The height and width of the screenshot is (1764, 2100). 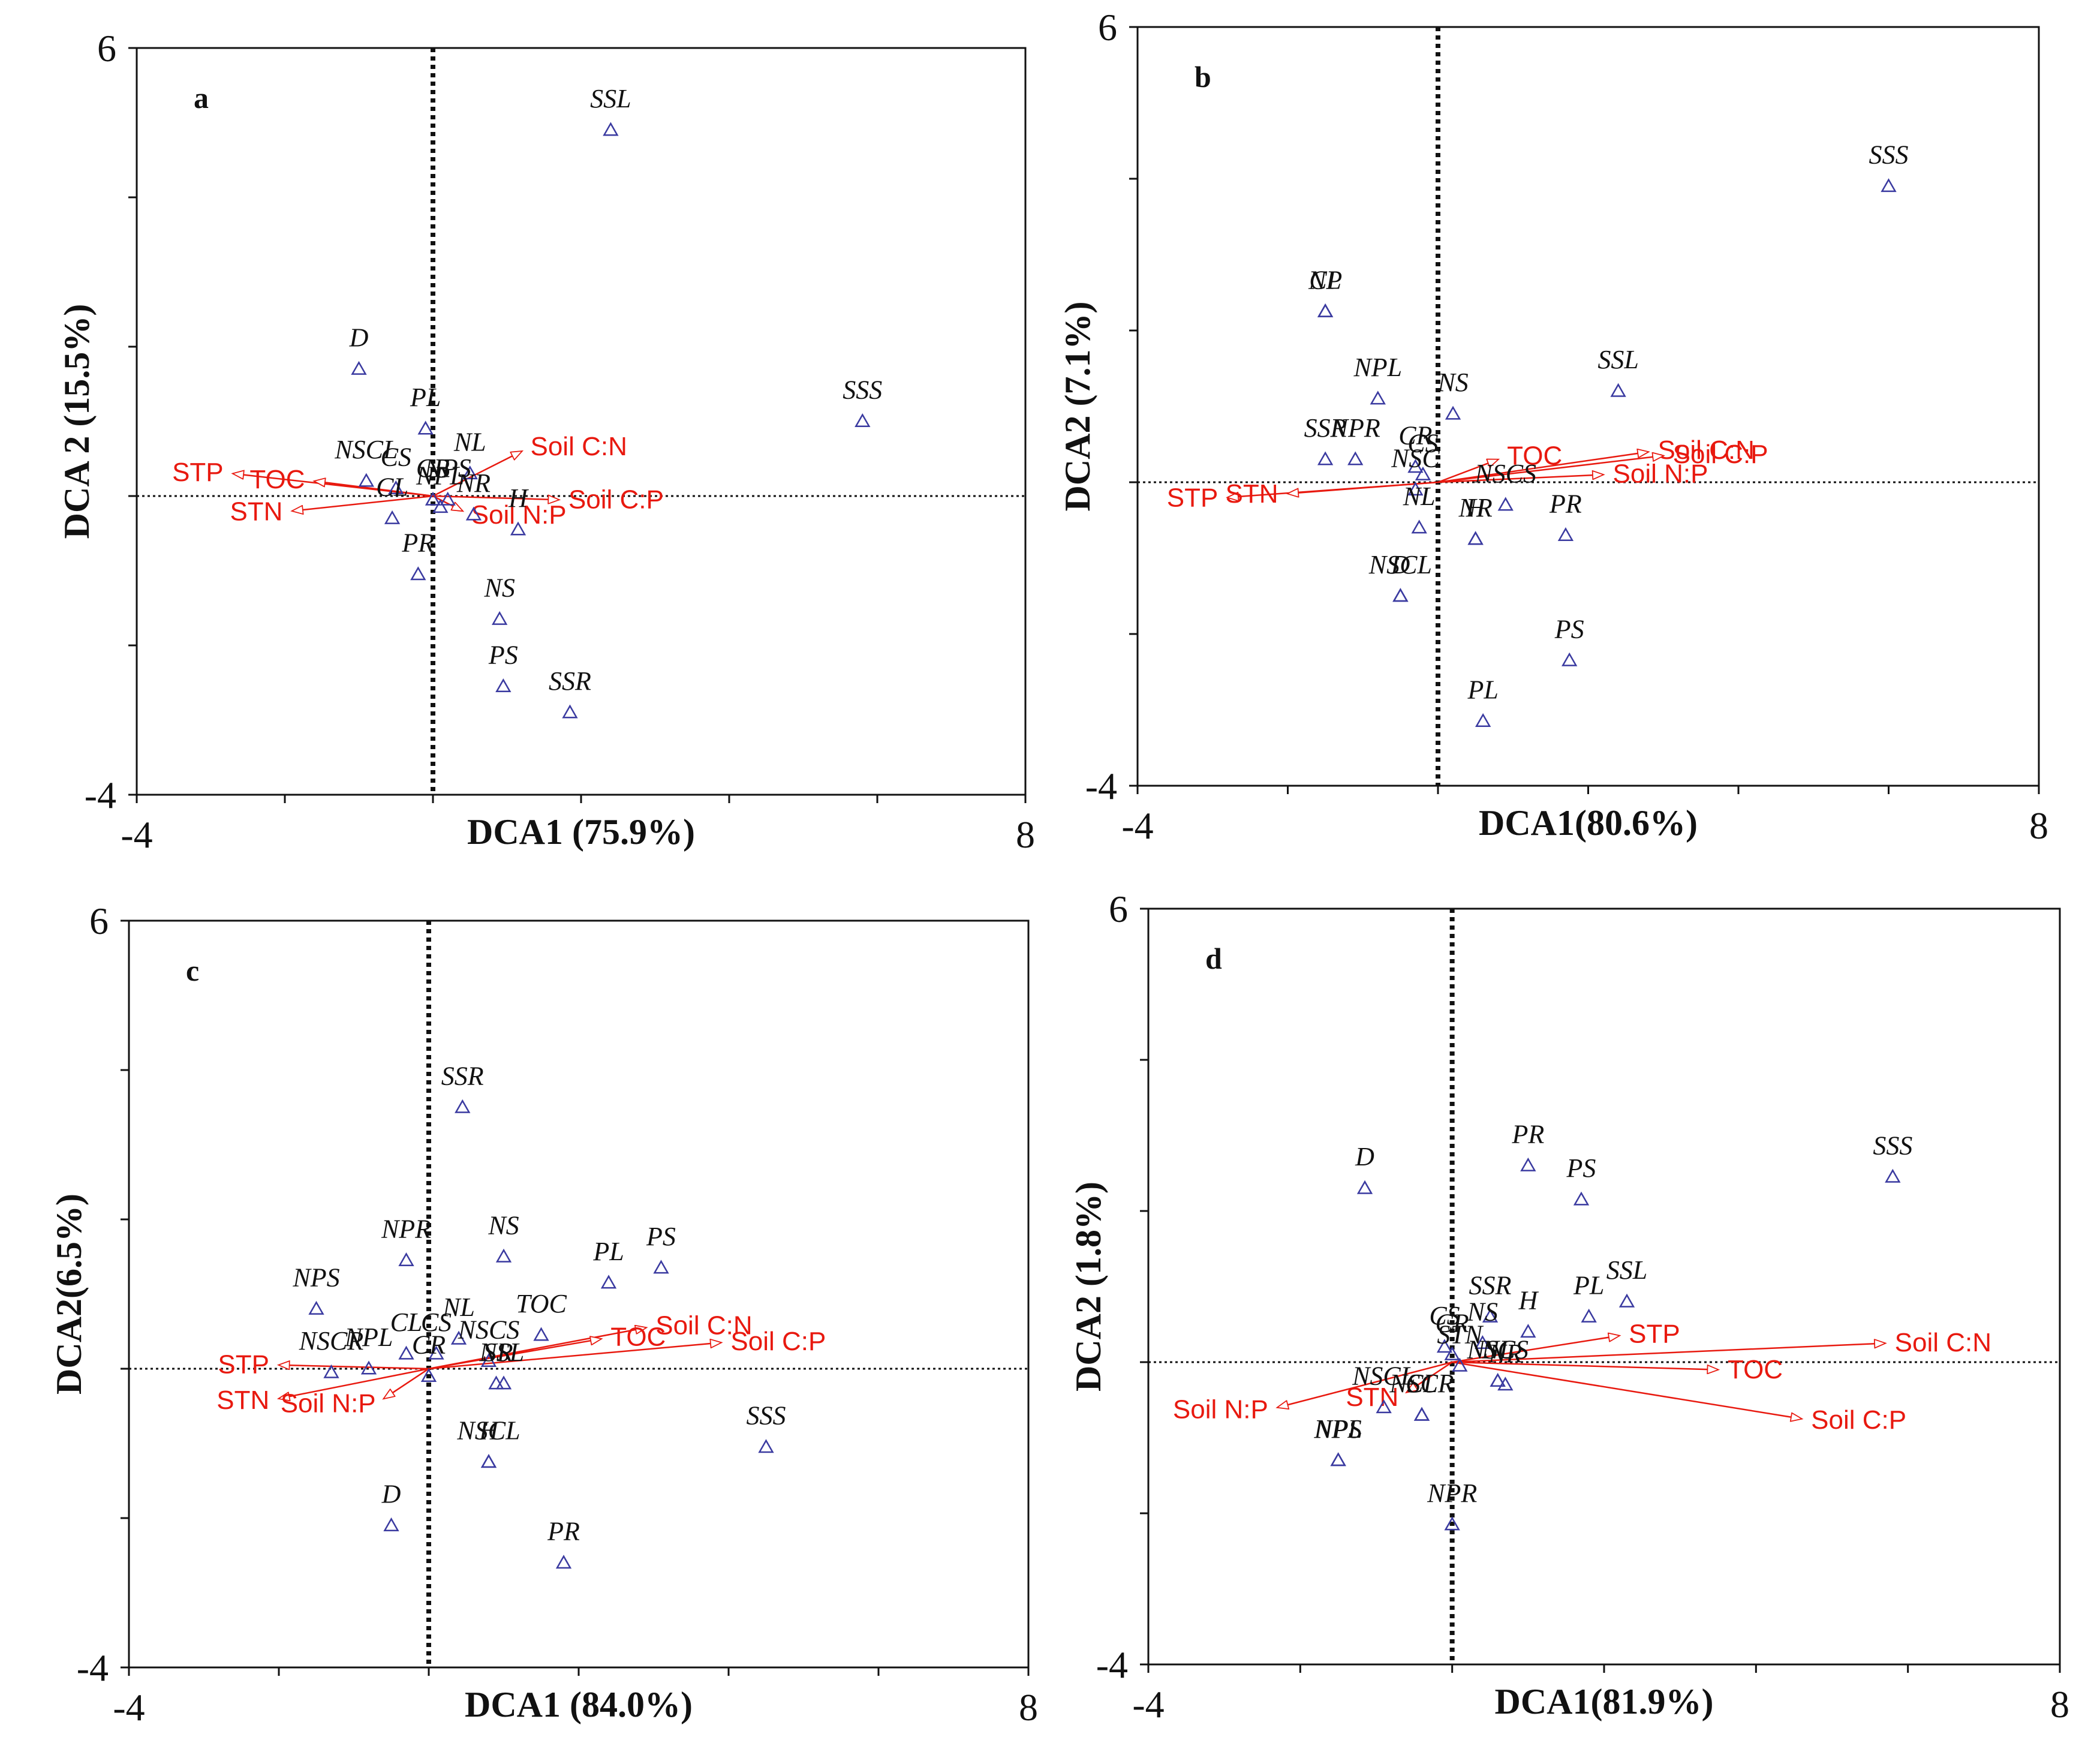 I want to click on site-label-pr: PR, so click(x=1527, y=1134).